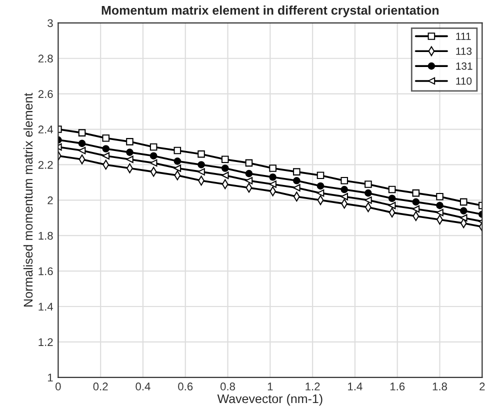 This screenshot has height=417, width=493. I want to click on x-tick-label: 1, so click(270, 386).